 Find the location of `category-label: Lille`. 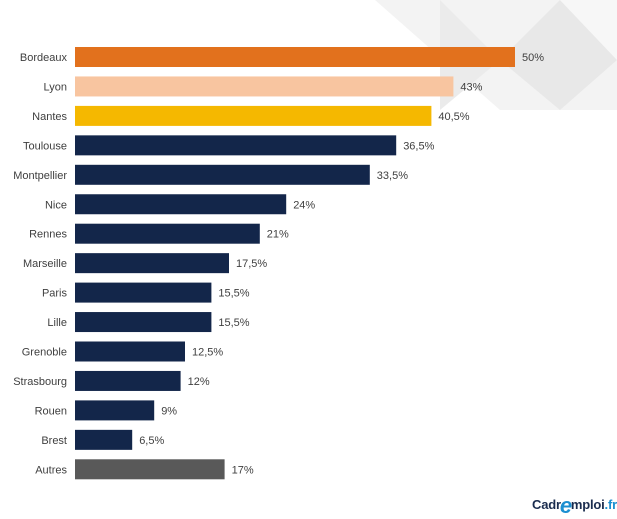

category-label: Lille is located at coordinates (57, 323).